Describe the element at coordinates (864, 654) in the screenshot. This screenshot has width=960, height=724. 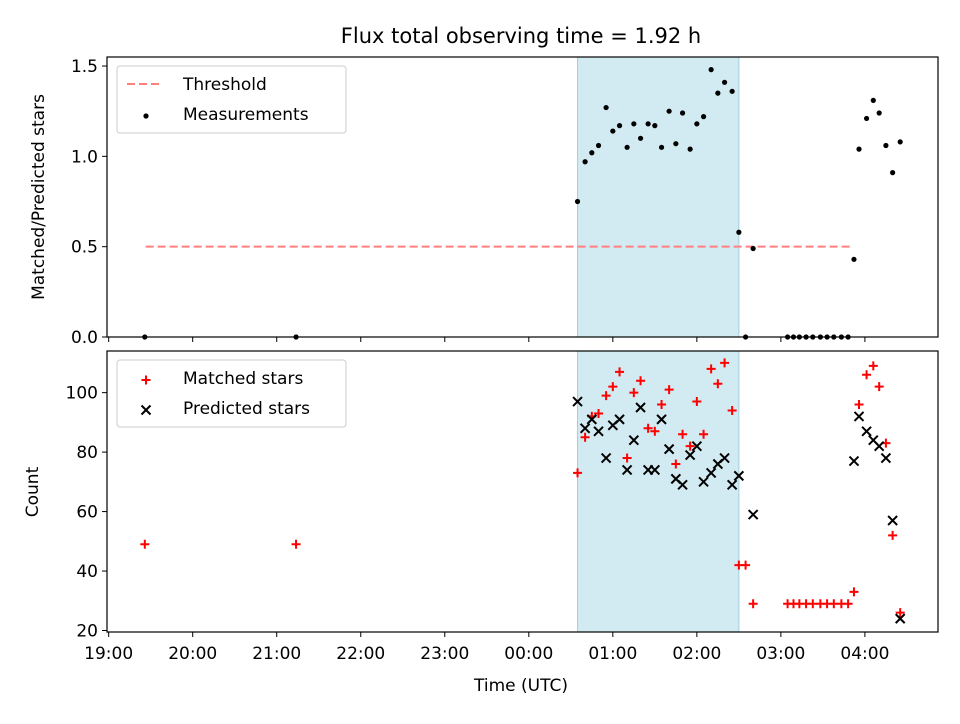
I see `x-tick-label: 04:00` at that location.